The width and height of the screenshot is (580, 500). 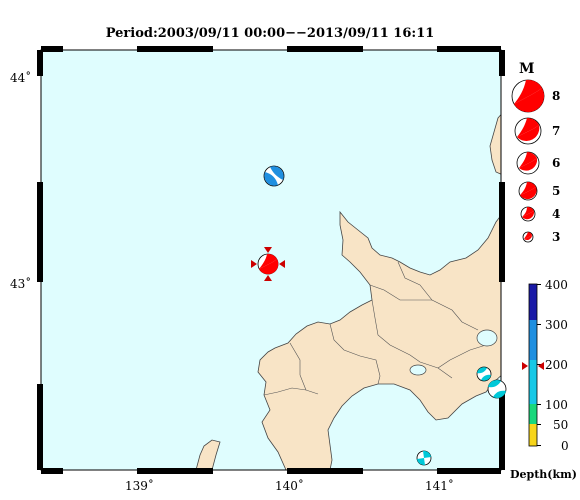 I want to click on magnitude-4-icon, so click(x=528, y=214).